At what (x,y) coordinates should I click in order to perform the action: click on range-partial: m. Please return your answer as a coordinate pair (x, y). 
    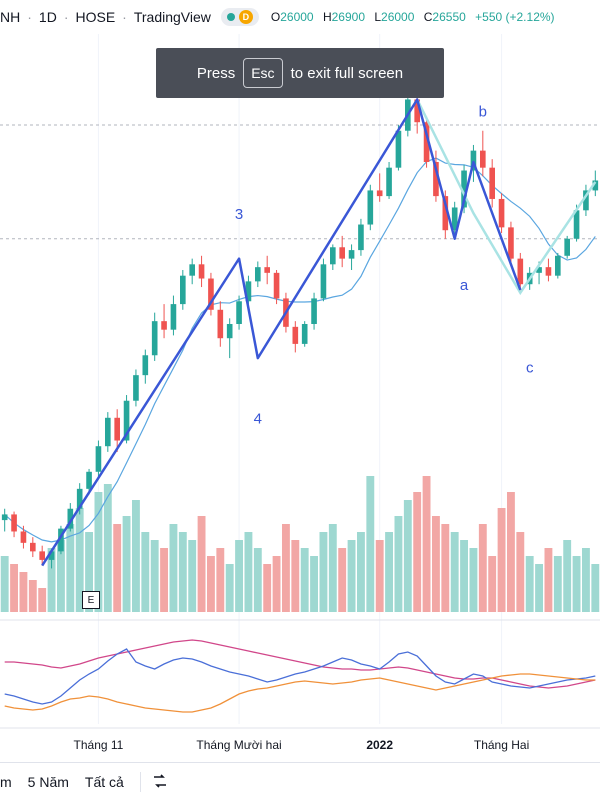
    Looking at the image, I should click on (6, 782).